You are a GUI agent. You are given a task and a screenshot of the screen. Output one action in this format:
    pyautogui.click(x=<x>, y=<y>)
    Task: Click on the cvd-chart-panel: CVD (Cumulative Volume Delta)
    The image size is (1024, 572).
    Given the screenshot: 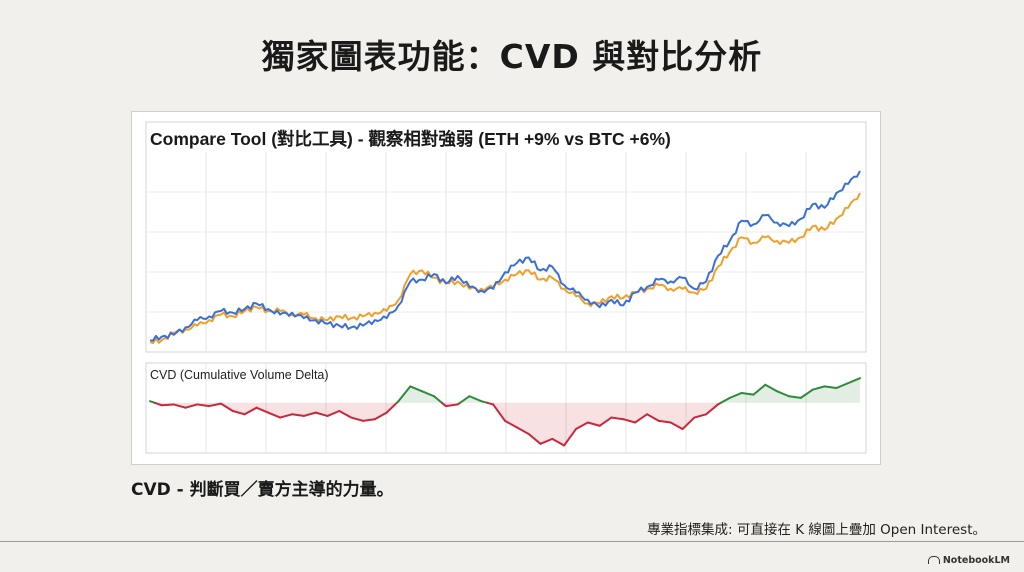 What is the action you would take?
    pyautogui.click(x=506, y=408)
    